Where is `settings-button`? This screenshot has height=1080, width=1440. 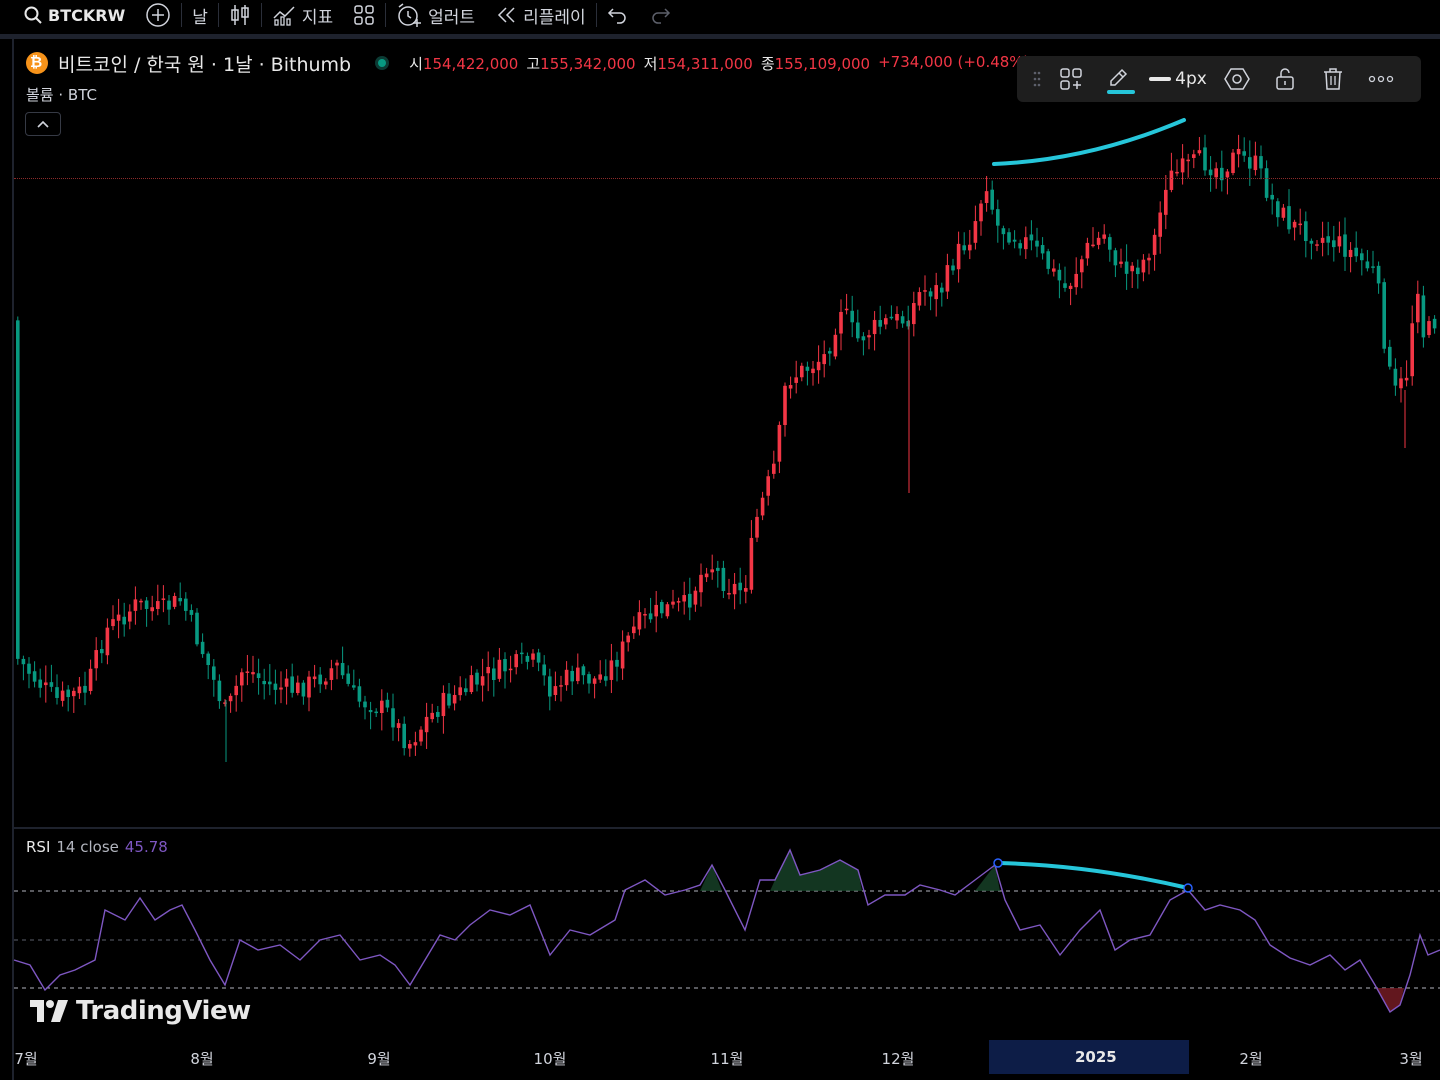
settings-button is located at coordinates (1237, 79).